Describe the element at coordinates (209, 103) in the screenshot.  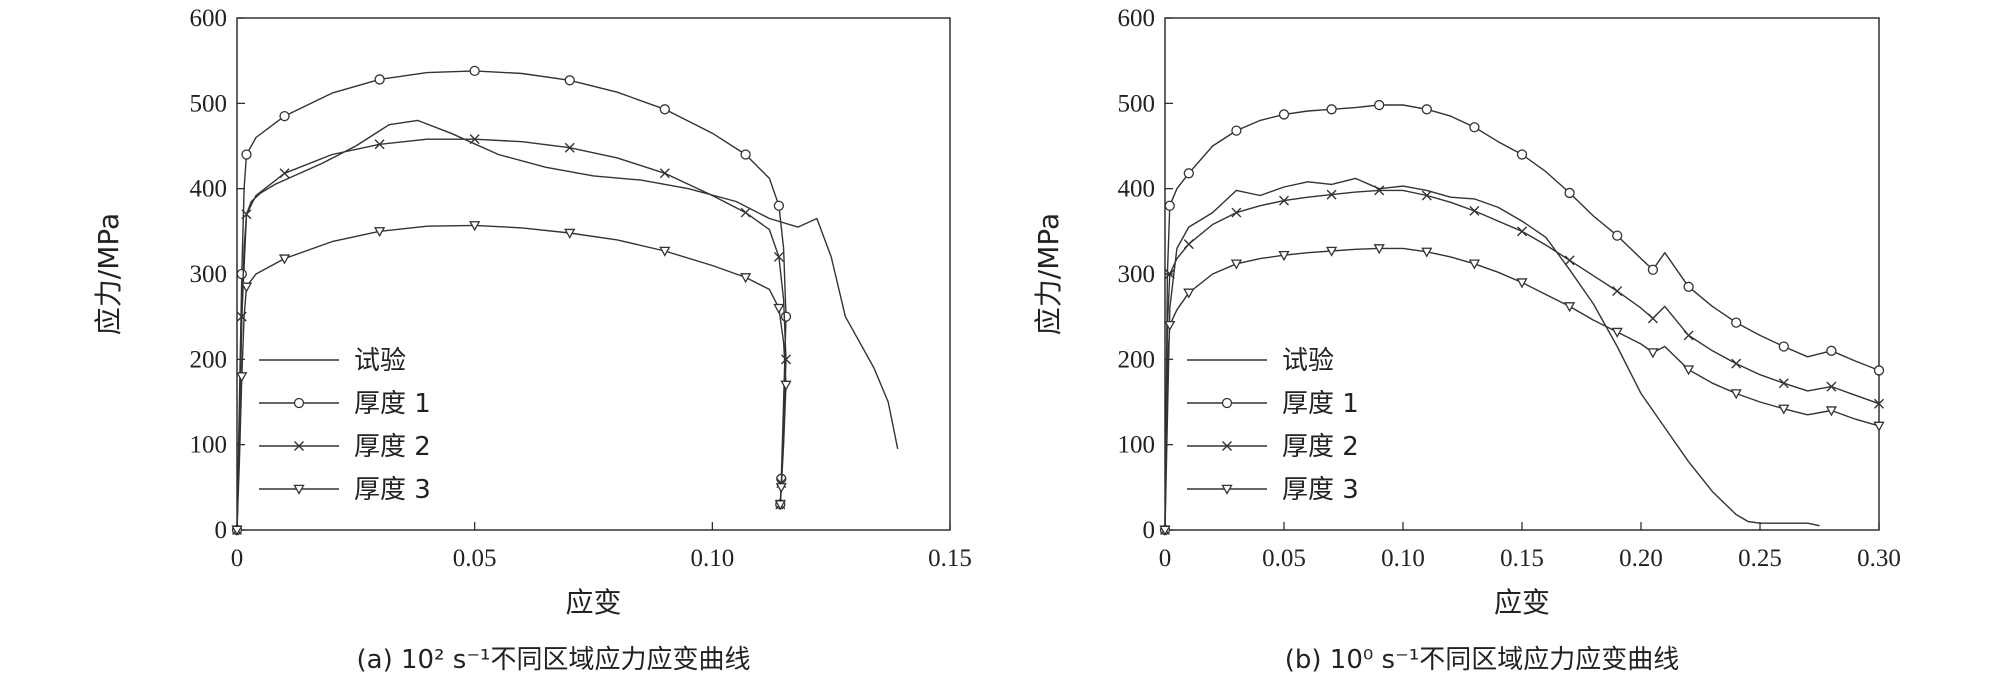
I see `y-tick-label: 500` at that location.